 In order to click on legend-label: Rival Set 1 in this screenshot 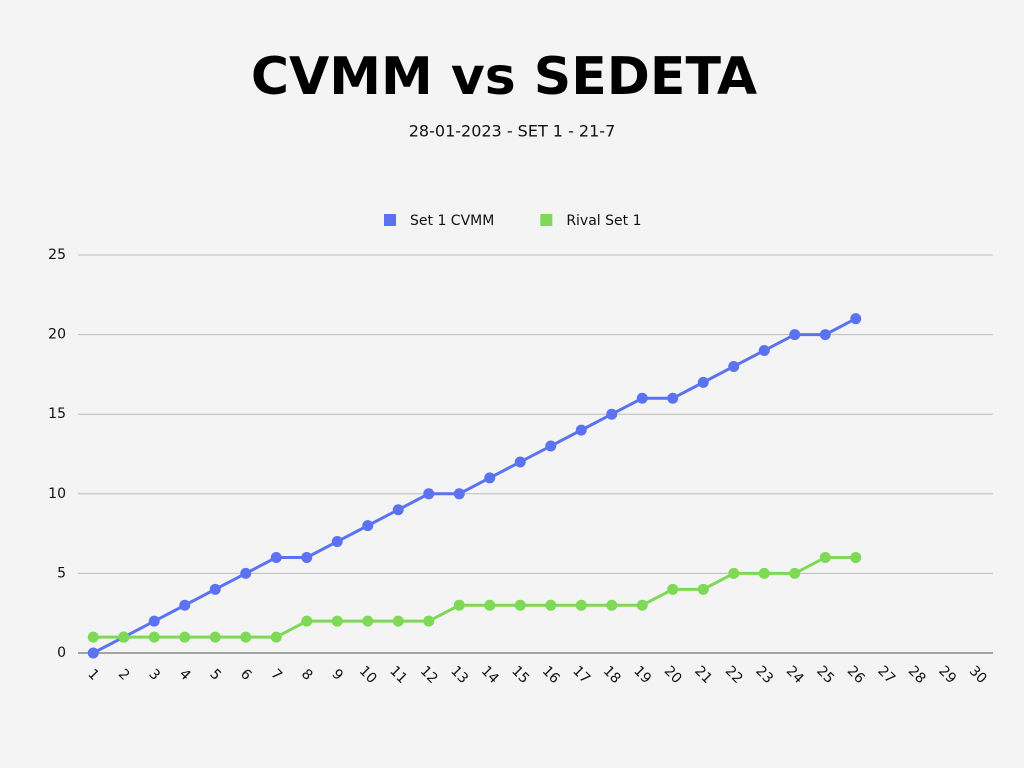, I will do `click(603, 221)`.